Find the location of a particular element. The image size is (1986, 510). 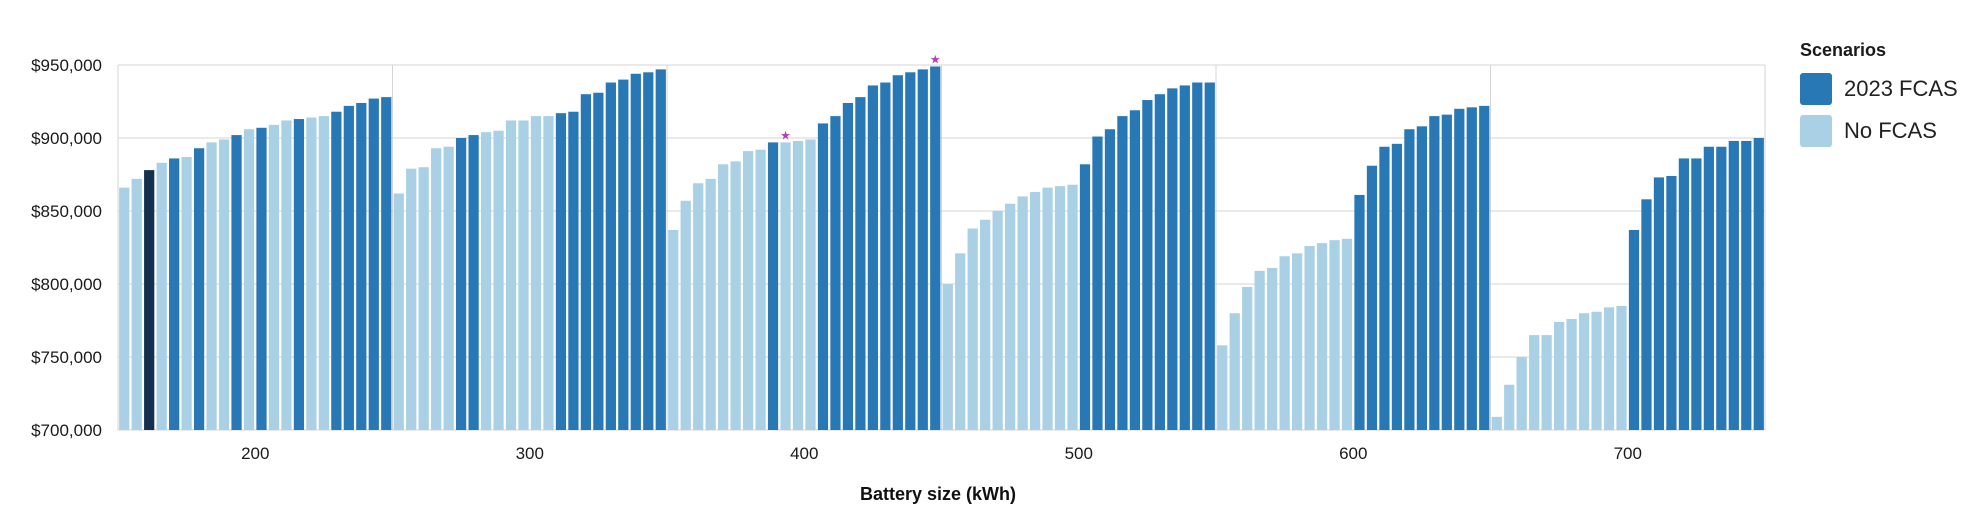

legend-item-no-fcas: No FCAS is located at coordinates (1879, 131).